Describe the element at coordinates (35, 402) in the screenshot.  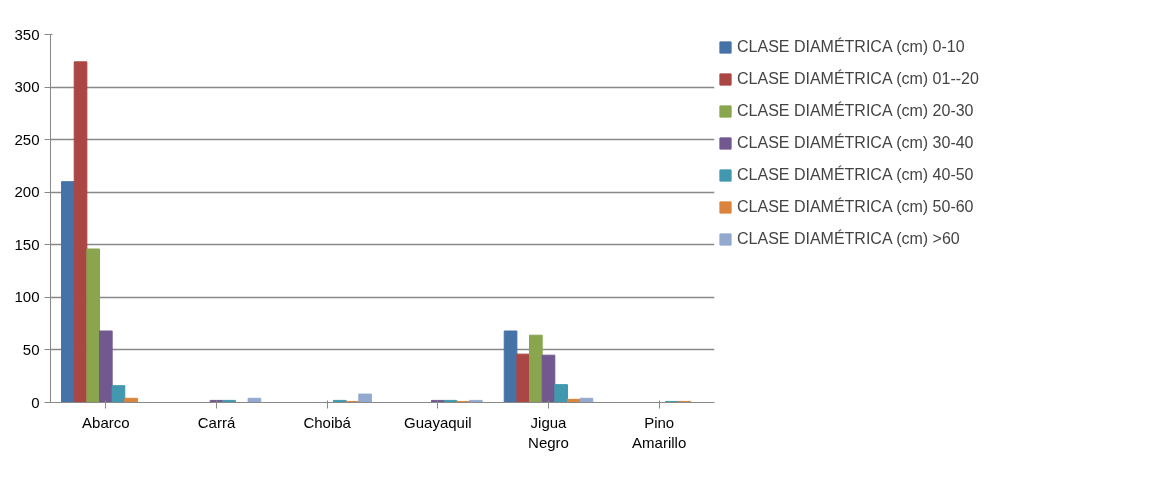
I see `y-tick-label: 0` at that location.